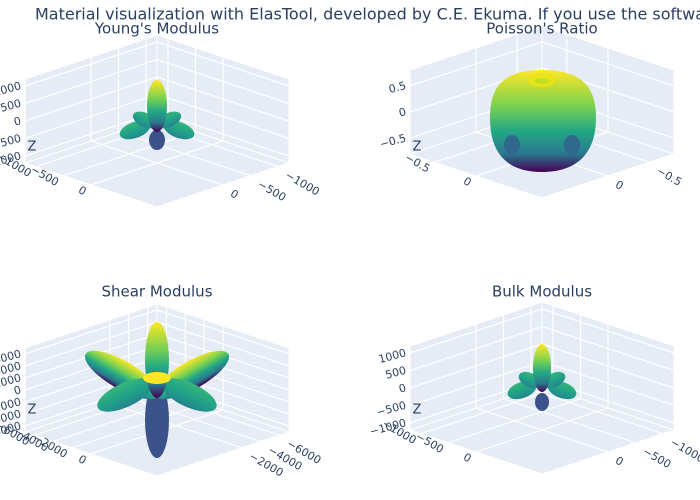  What do you see at coordinates (11, 142) in the screenshot?
I see `z-tick-label: −500` at bounding box center [11, 142].